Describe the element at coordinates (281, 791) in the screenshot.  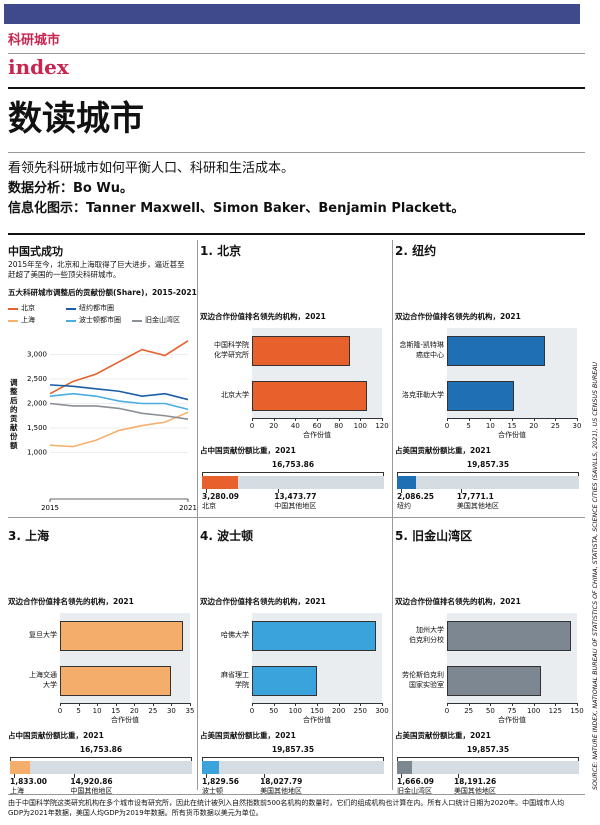
I see `share-category: 美国其他地区` at that location.